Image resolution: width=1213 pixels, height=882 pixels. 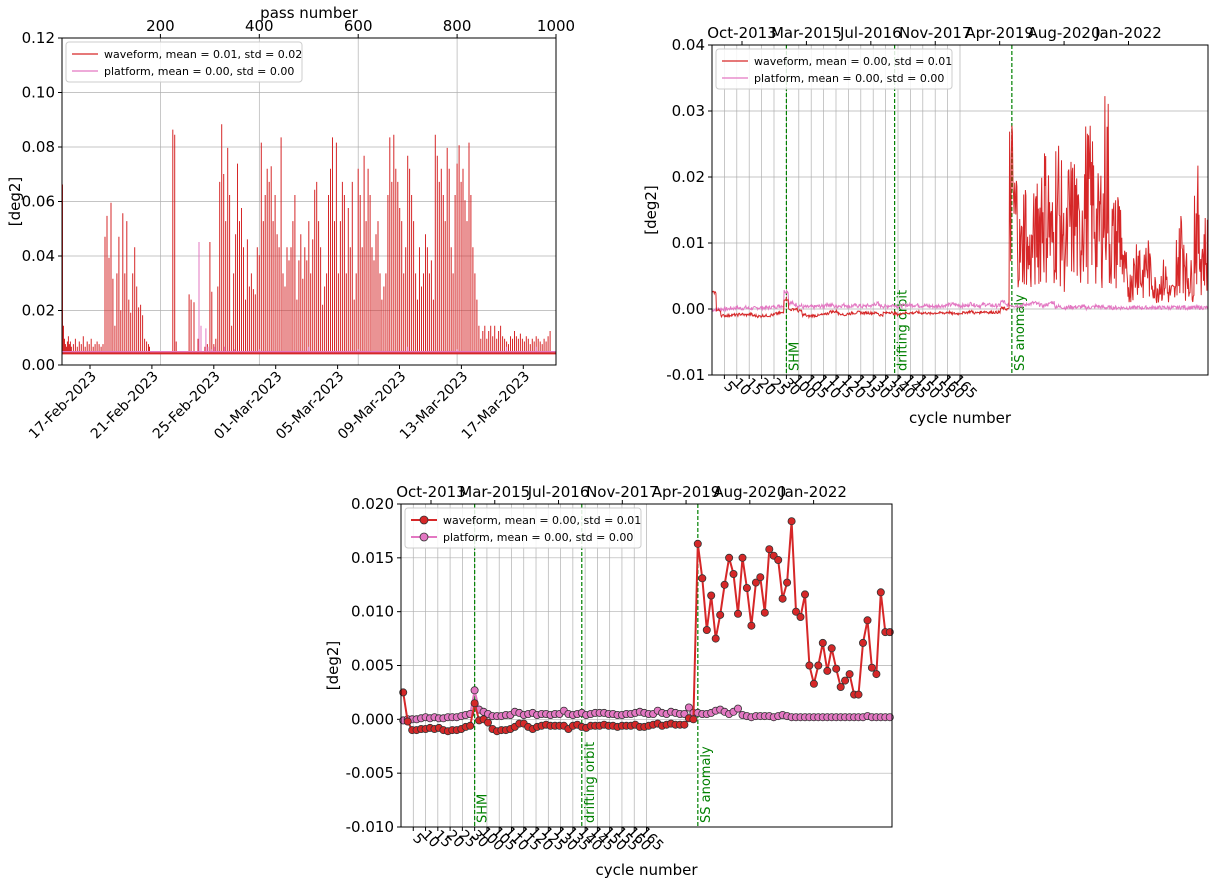 I want to click on top-x-tick-label: 400, so click(x=259, y=26).